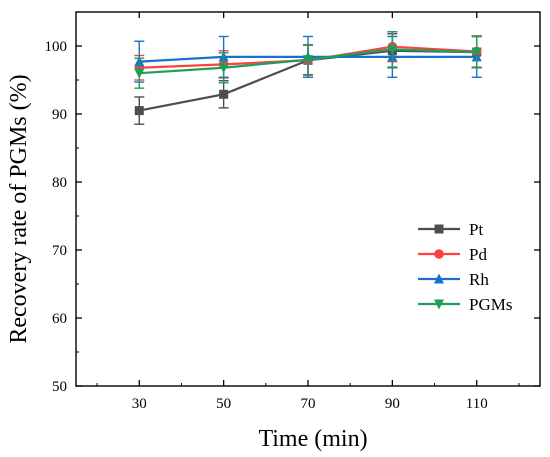  What do you see at coordinates (312, 439) in the screenshot?
I see `x-axis-label: Time (min)` at bounding box center [312, 439].